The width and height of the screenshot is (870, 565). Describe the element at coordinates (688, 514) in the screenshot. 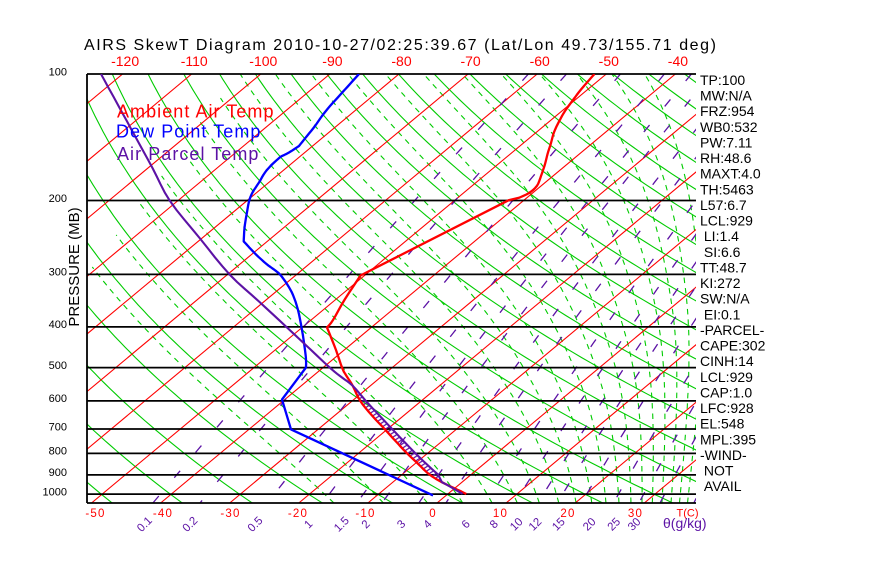

I see `svg-text: T(C)` at that location.